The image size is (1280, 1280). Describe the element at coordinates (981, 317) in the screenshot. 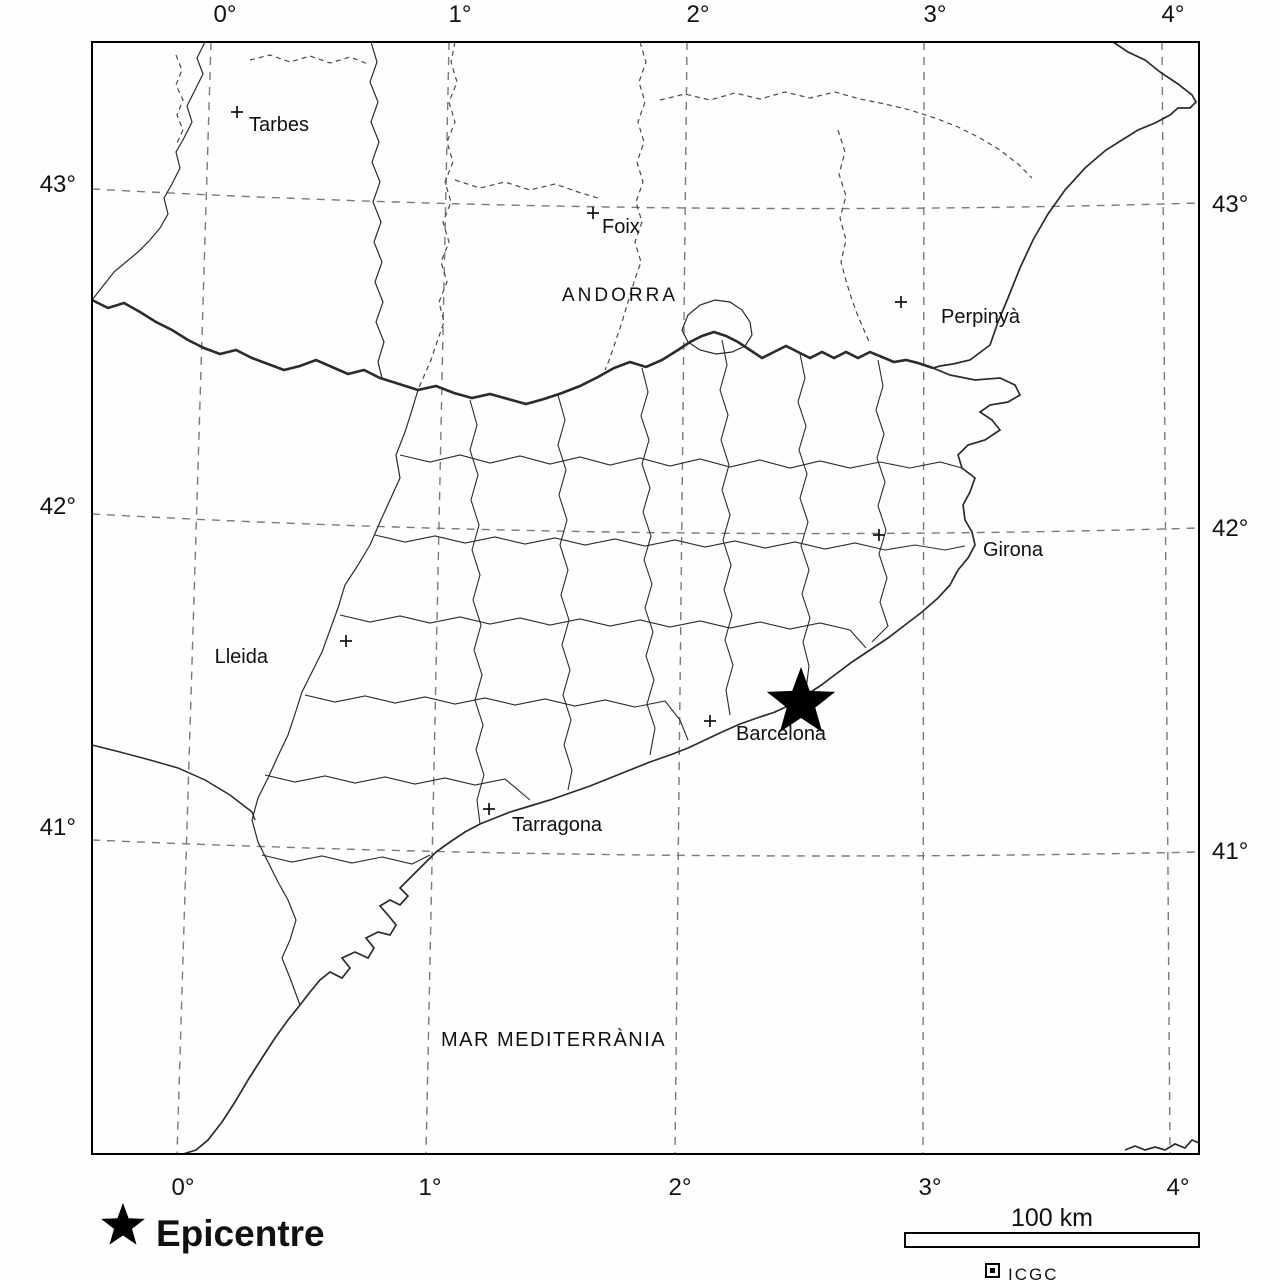

I see `city-label: Perpinyà` at that location.